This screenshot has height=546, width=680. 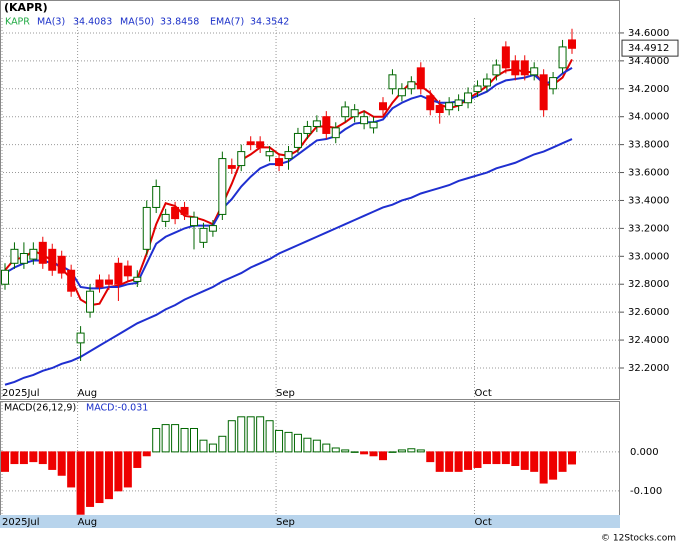 What do you see at coordinates (40, 408) in the screenshot?
I see `macd-title: MACD(26,12,9)` at bounding box center [40, 408].